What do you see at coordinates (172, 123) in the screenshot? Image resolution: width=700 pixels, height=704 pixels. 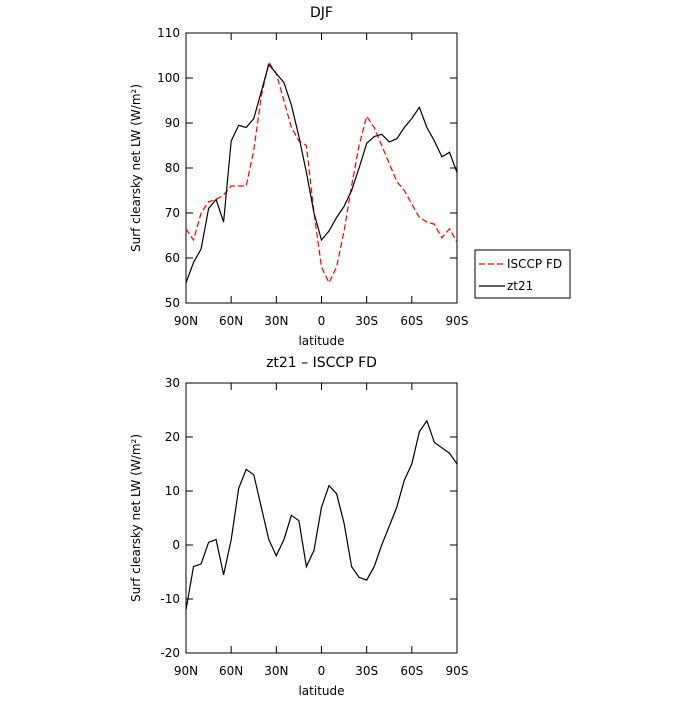 I see `y-tick-label: 90` at bounding box center [172, 123].